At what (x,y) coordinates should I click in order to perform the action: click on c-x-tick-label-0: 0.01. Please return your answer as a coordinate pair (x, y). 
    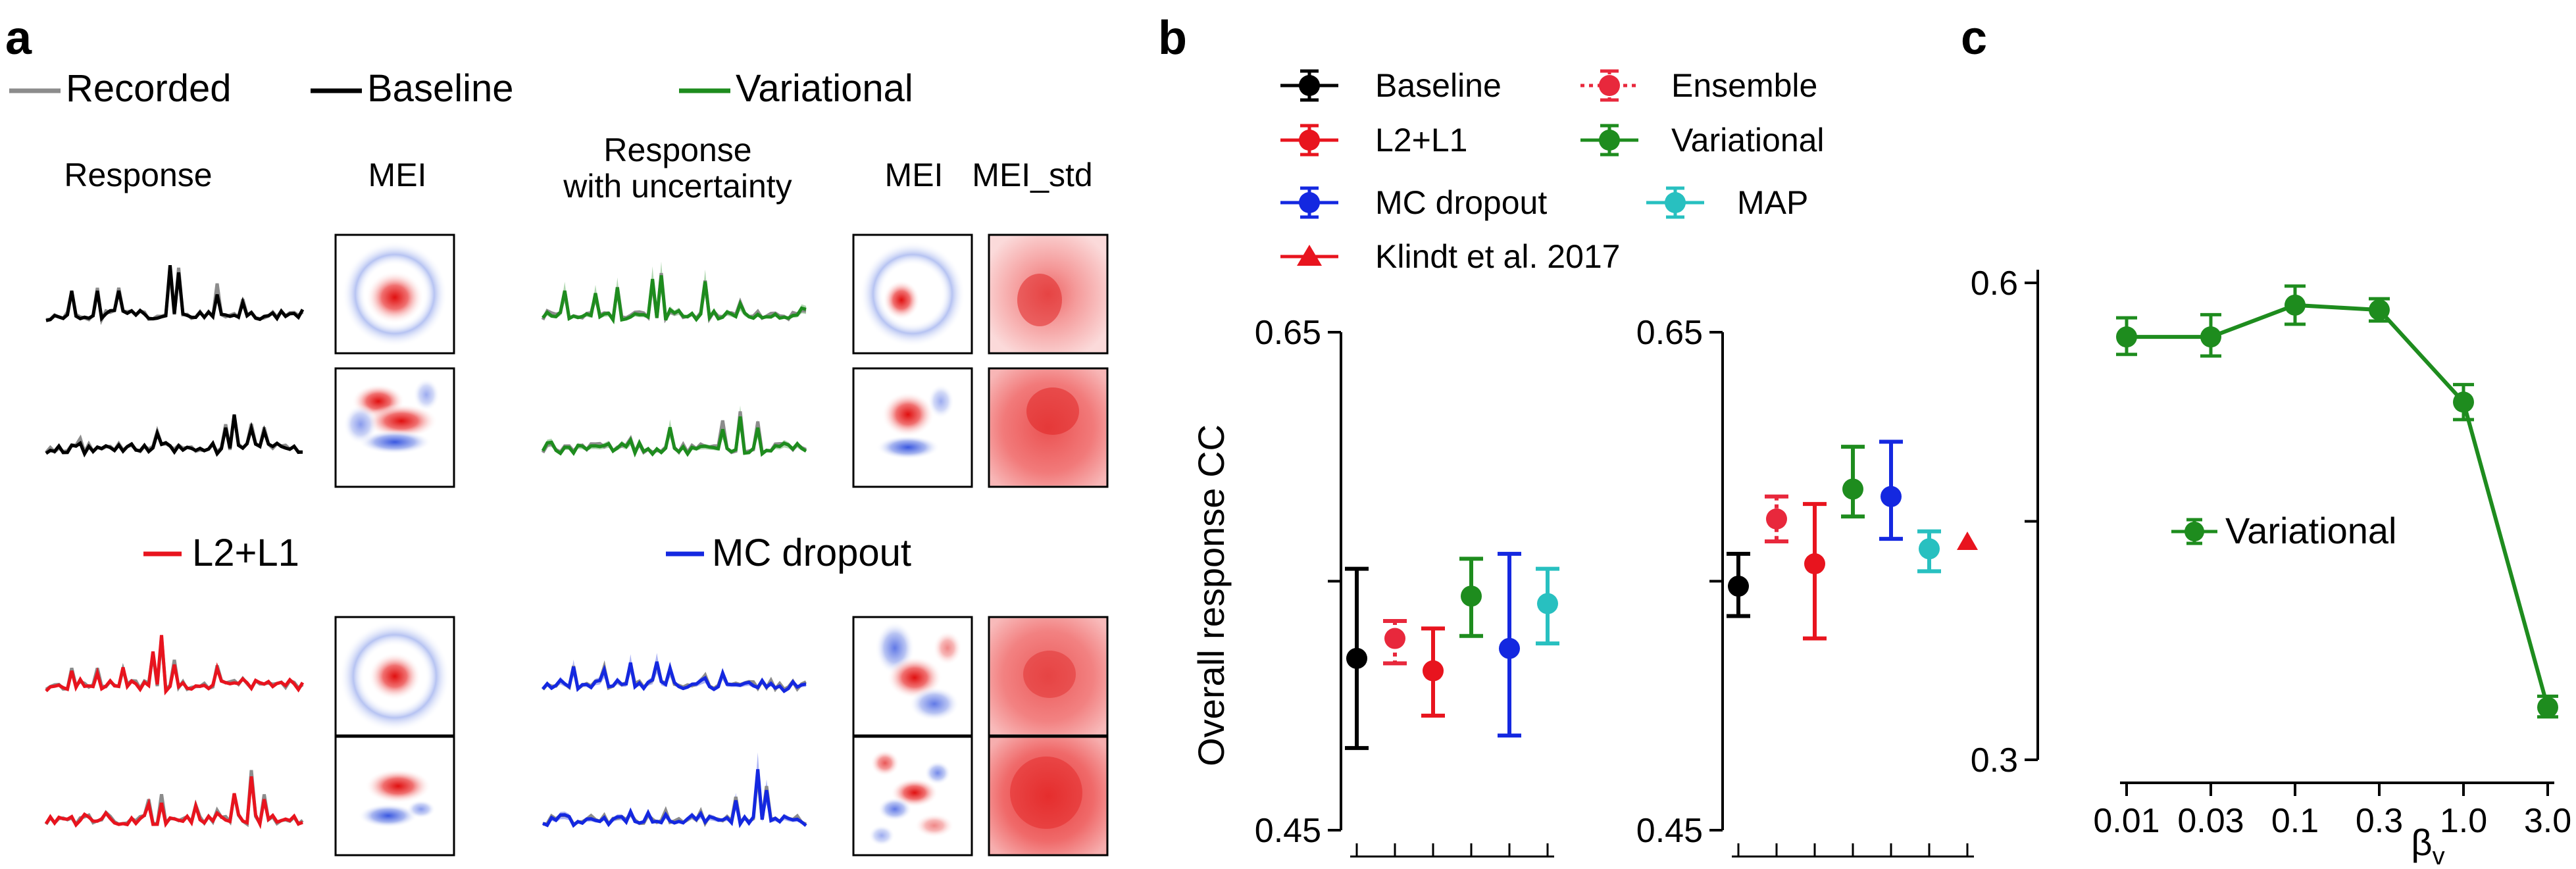
    Looking at the image, I should click on (2126, 821).